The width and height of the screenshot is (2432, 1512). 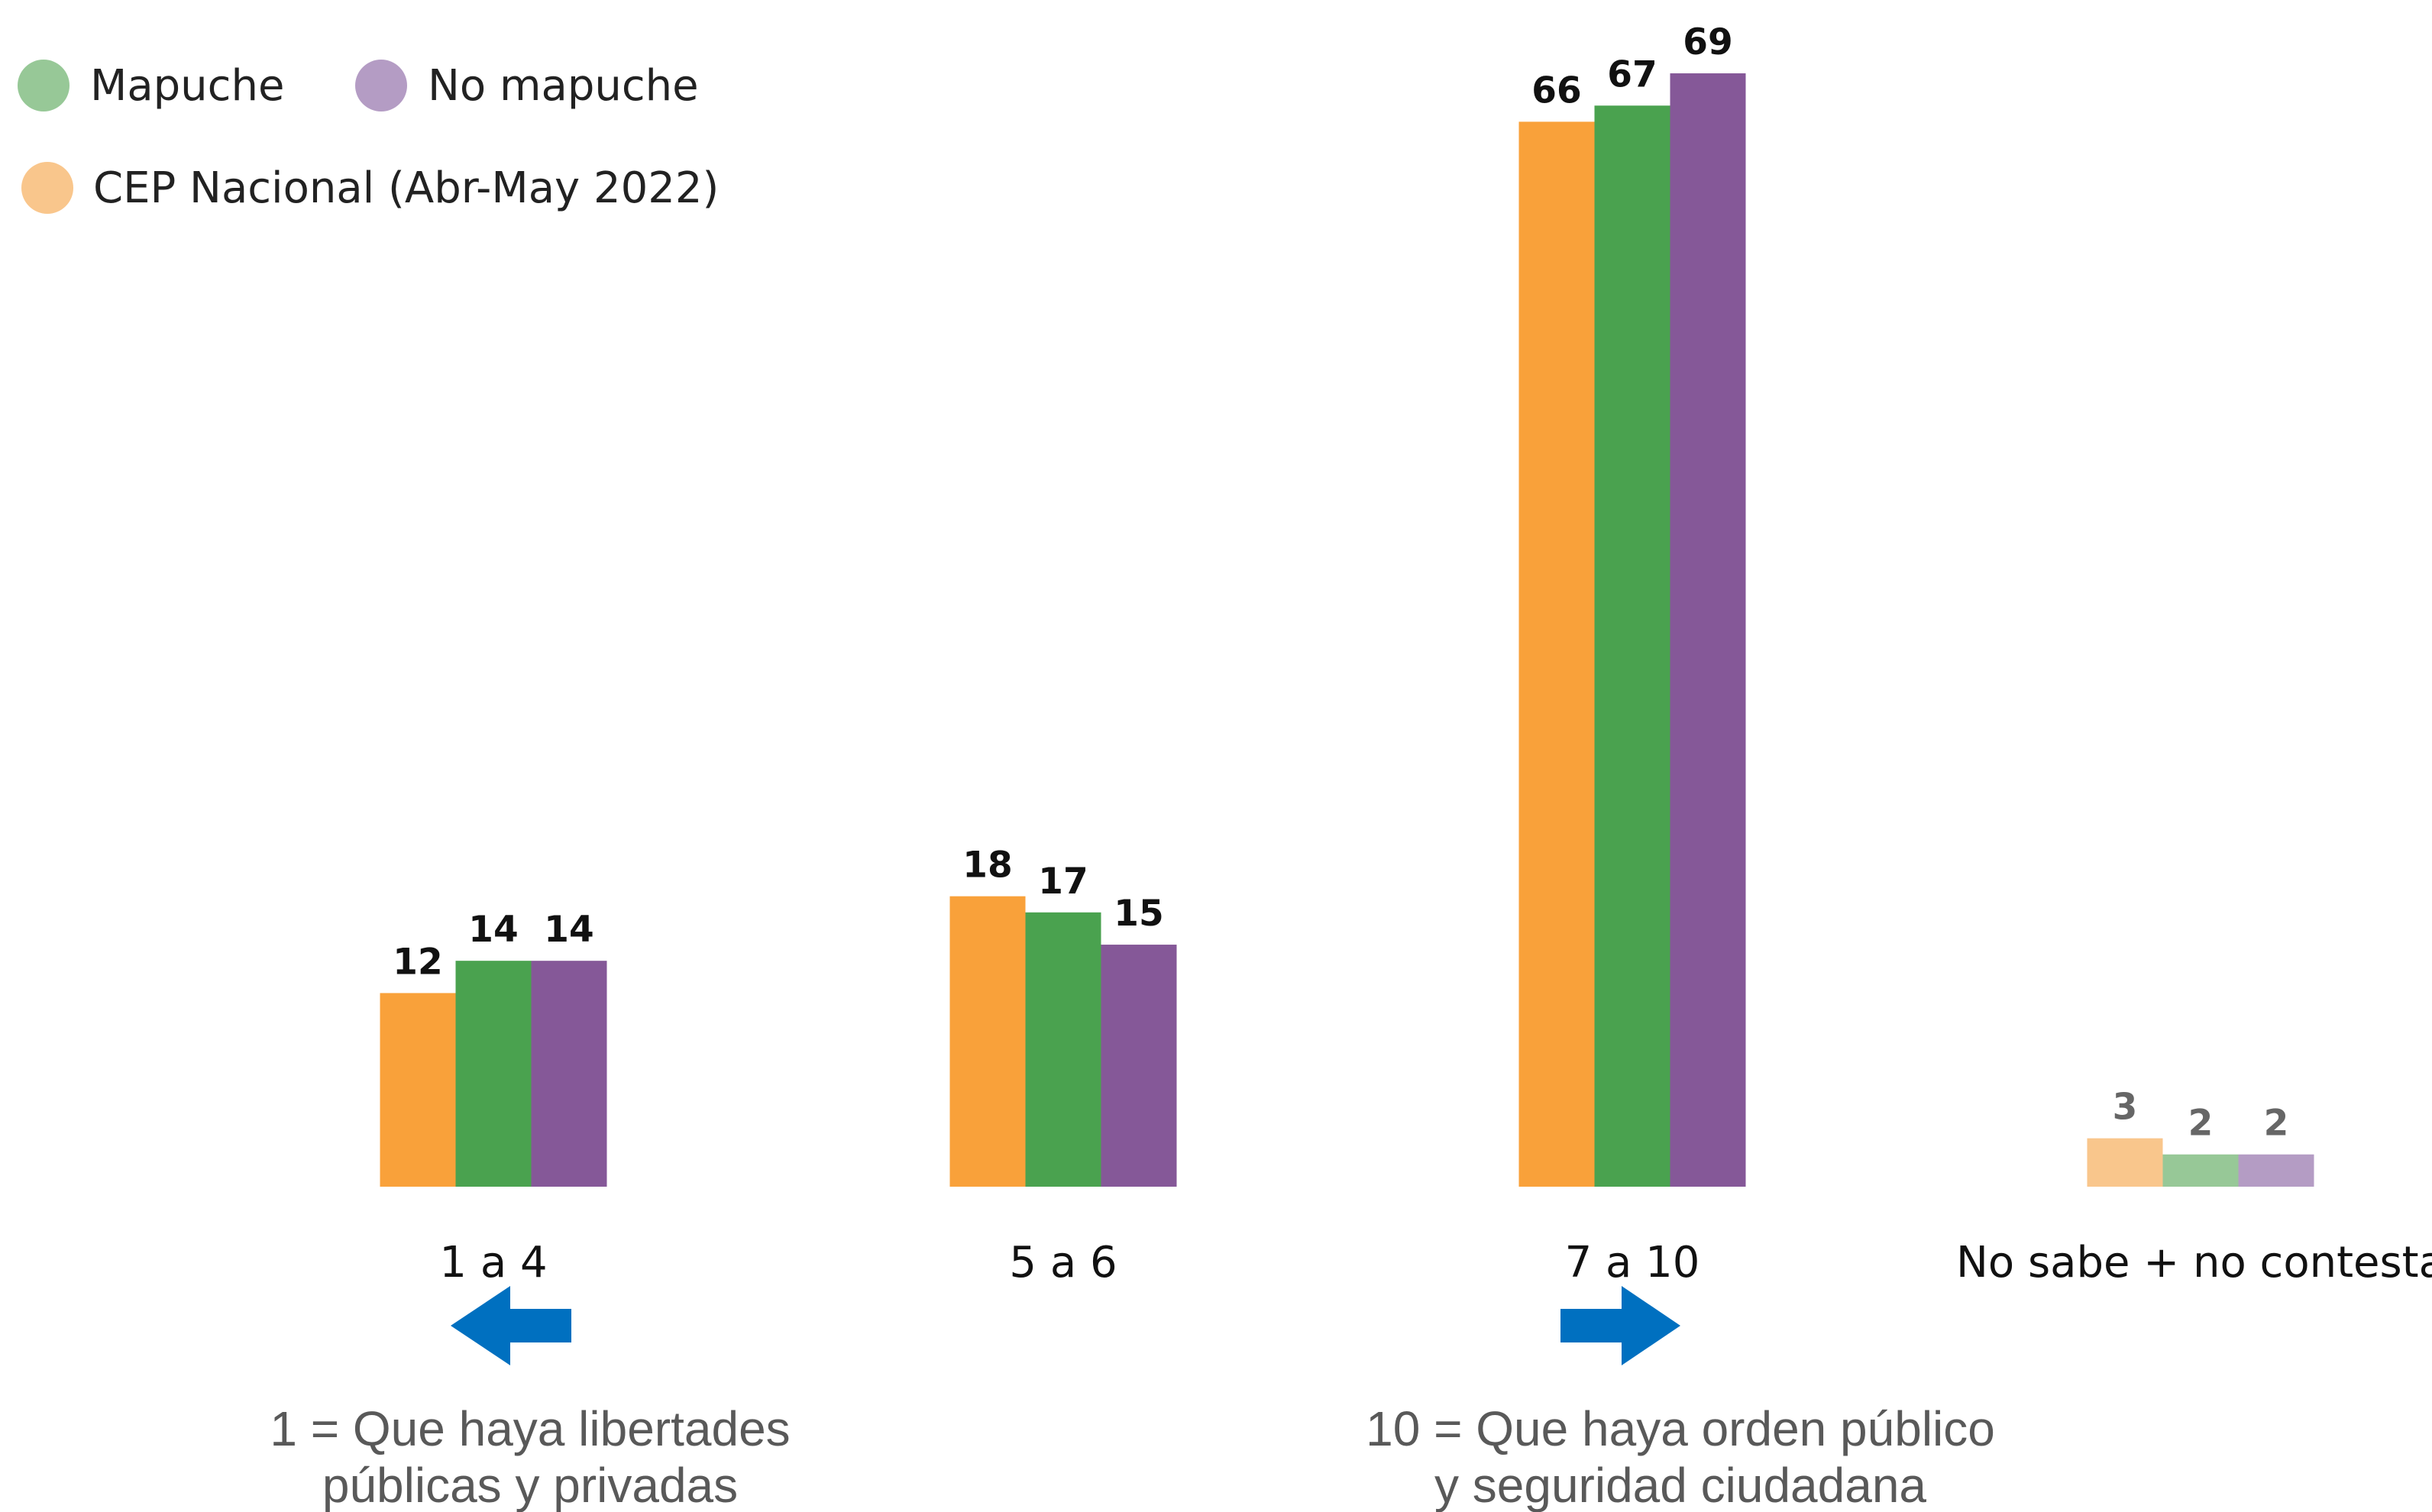 I want to click on x-tick-label: No sabe + no contesta, so click(x=2194, y=1263).